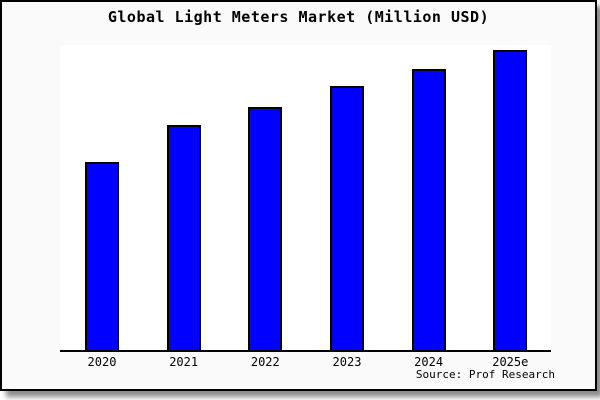  Describe the element at coordinates (265, 362) in the screenshot. I see `x-tick-label-2022: 2022` at that location.